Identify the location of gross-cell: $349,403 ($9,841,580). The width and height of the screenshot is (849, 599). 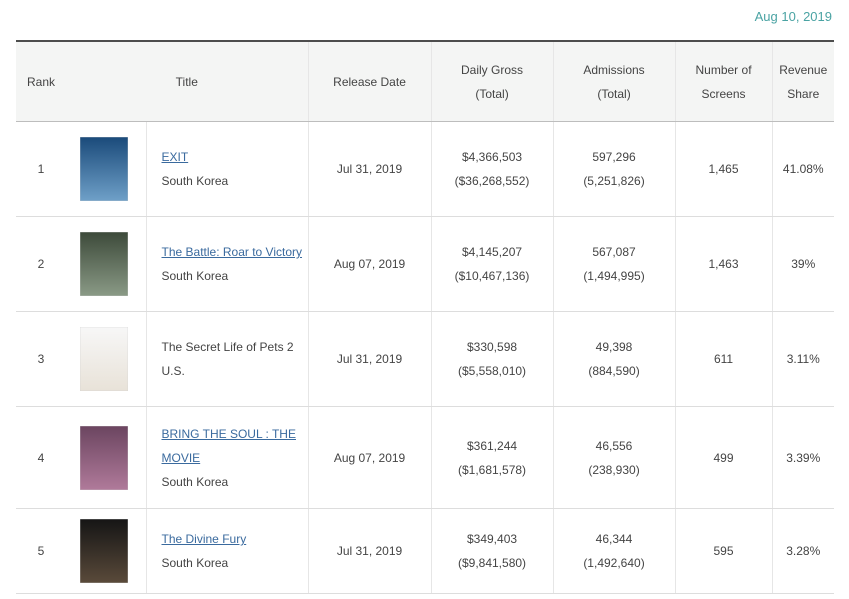
(492, 551).